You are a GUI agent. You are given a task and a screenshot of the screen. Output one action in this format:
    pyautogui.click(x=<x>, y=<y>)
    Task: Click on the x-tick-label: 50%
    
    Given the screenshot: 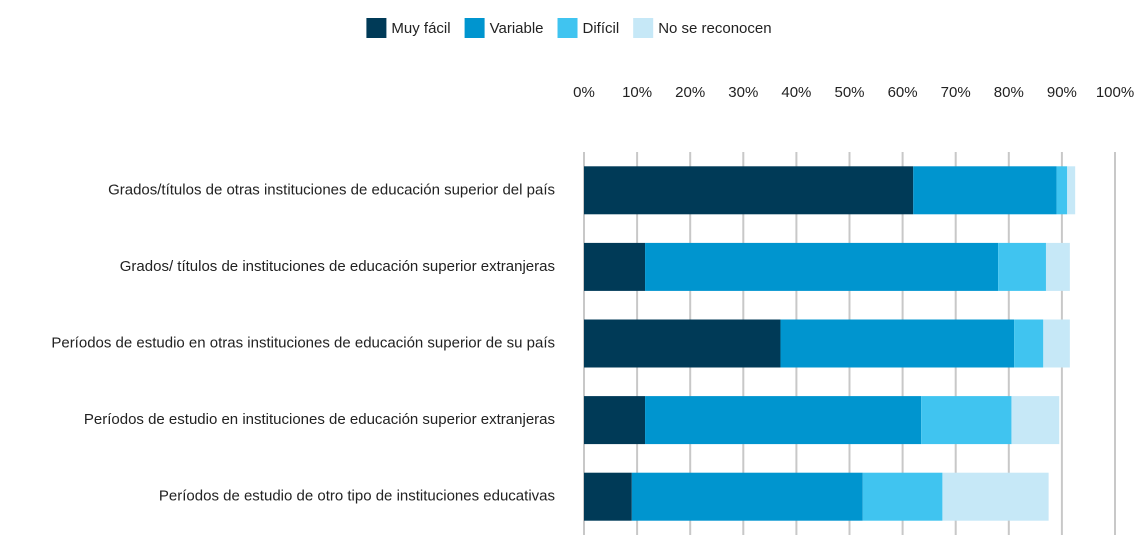 What is the action you would take?
    pyautogui.click(x=849, y=92)
    